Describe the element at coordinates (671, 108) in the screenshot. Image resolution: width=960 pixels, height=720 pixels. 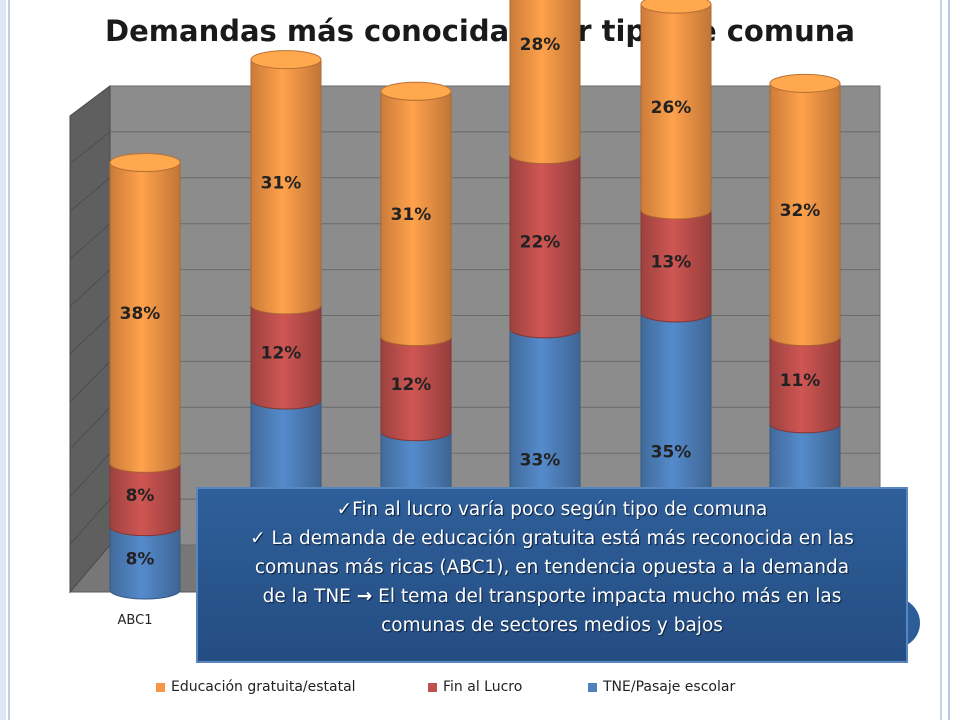
I see `data-label: 26%` at that location.